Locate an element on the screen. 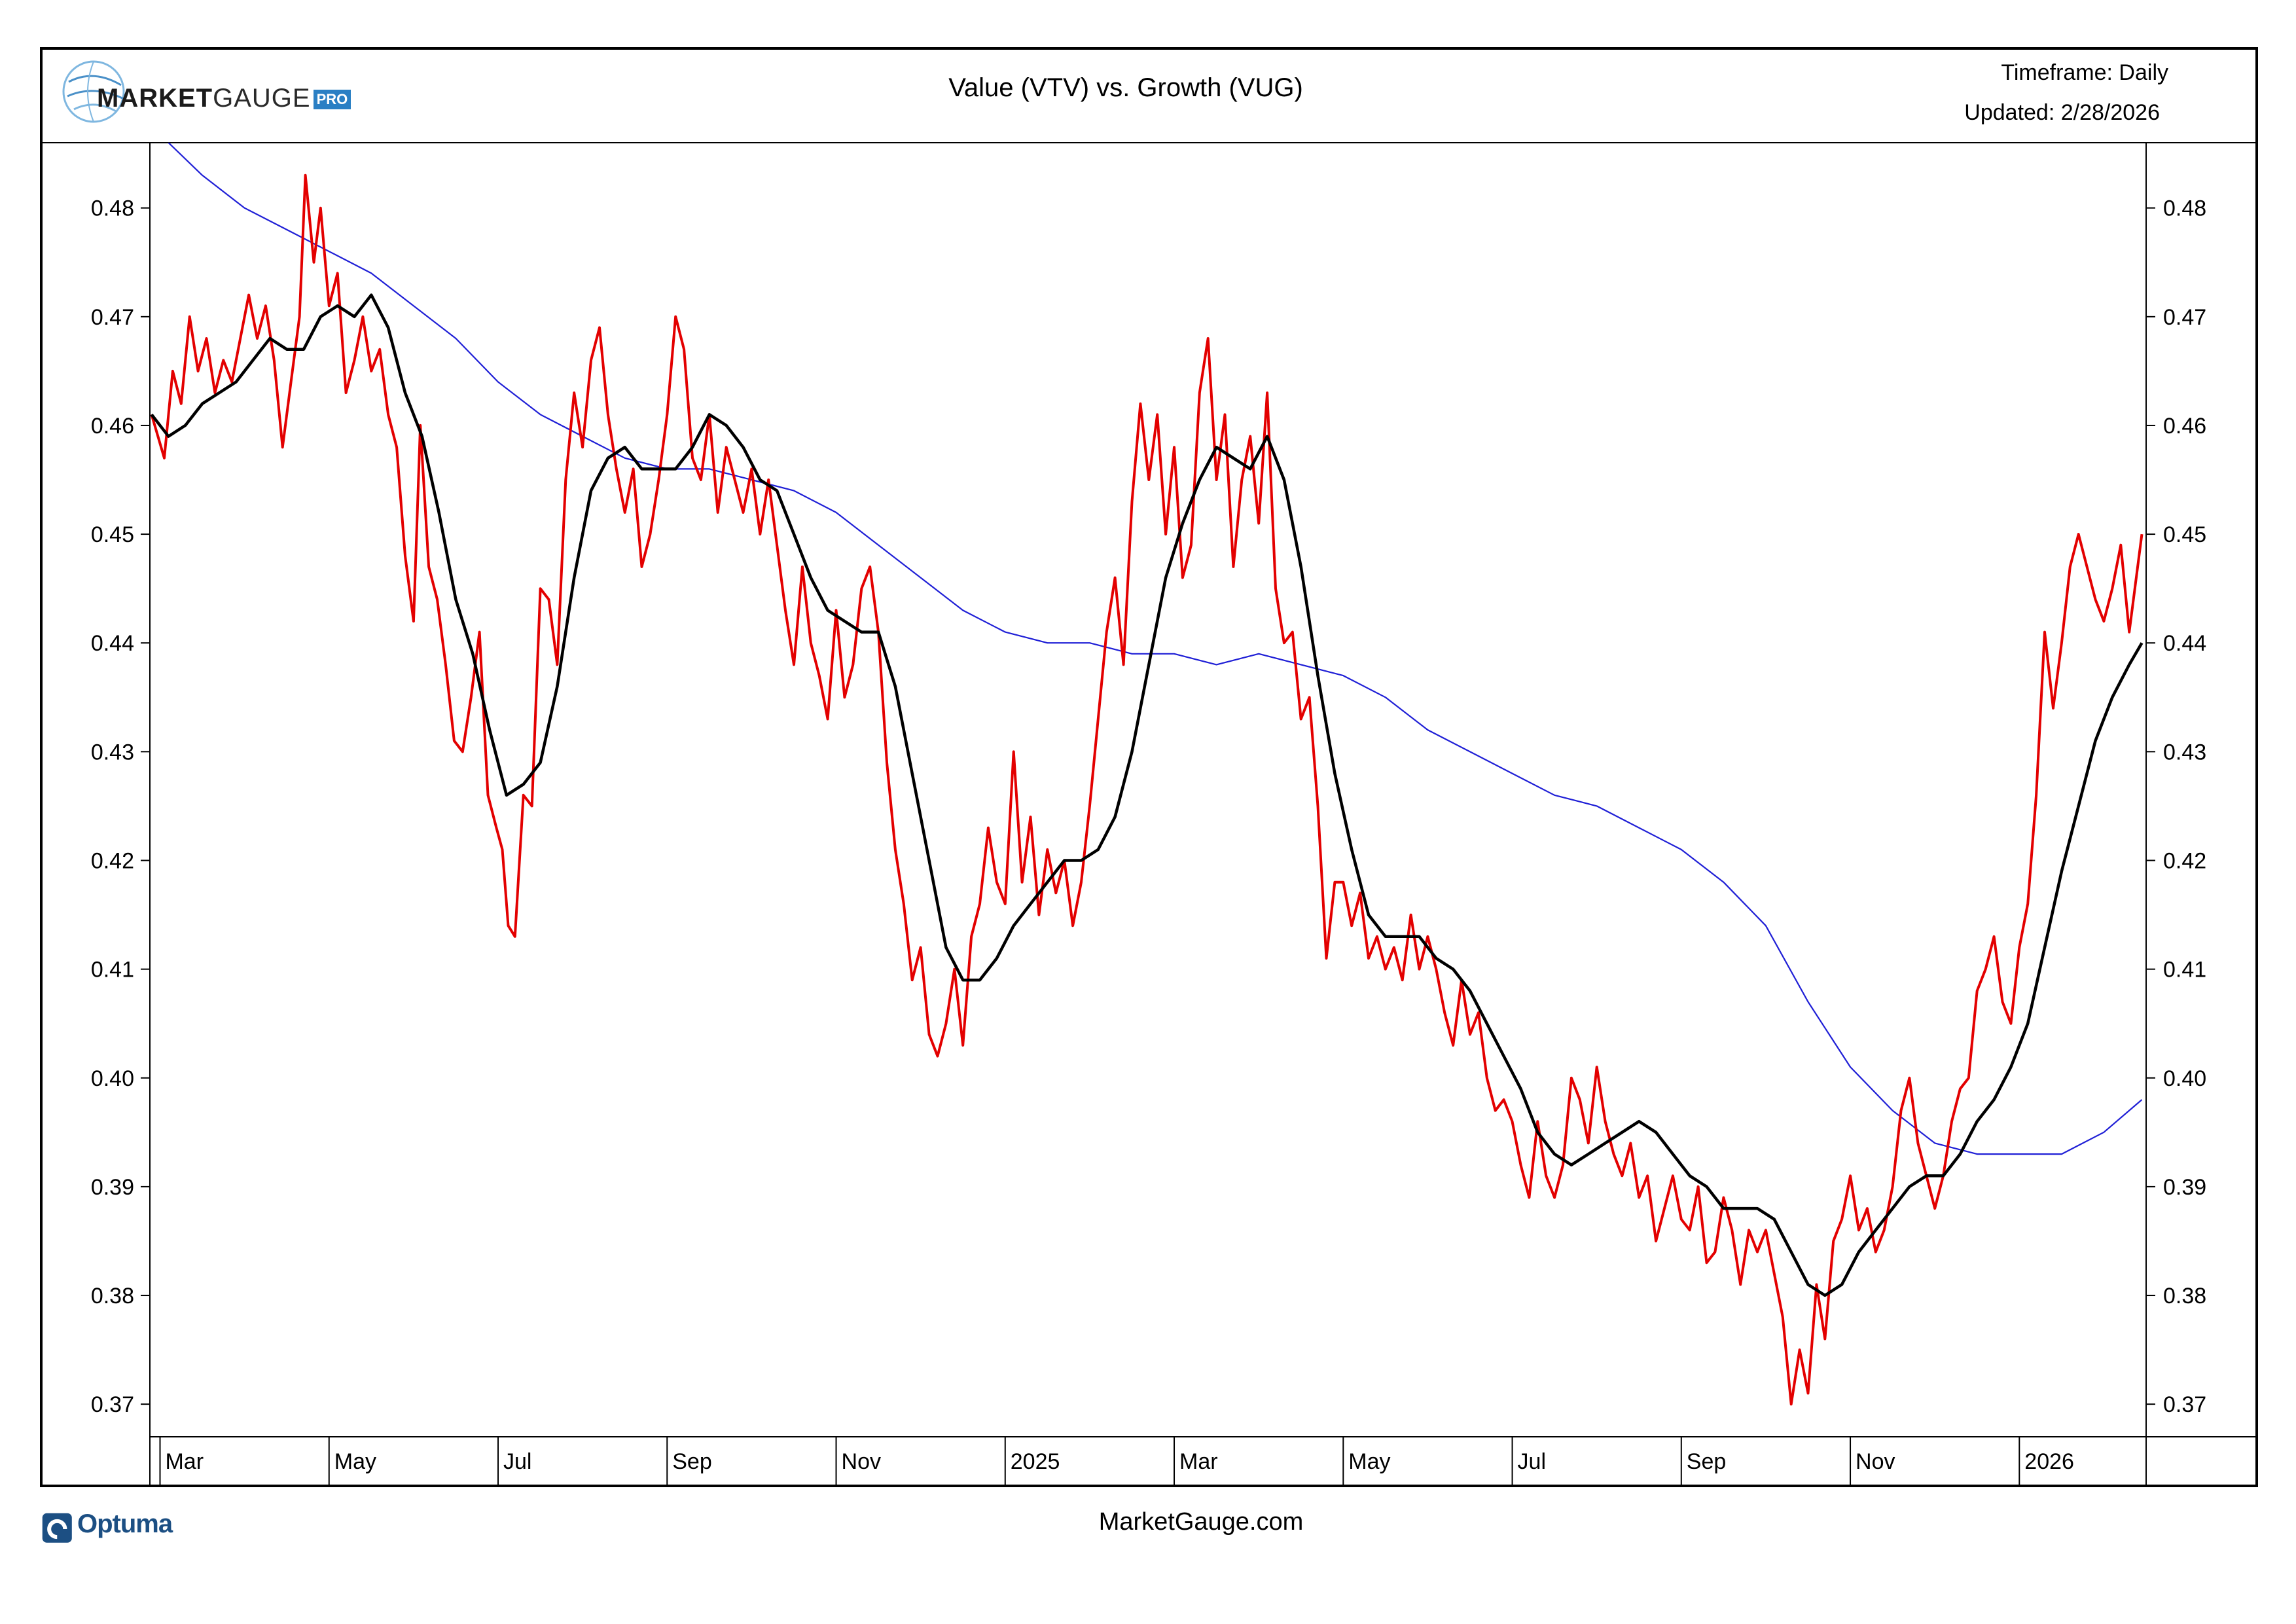 The image size is (2296, 1624). chart-title: Value (VTV) vs. Growth (VUG) is located at coordinates (1125, 87).